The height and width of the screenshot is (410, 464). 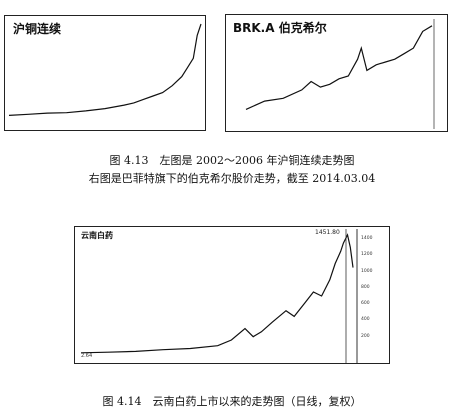 I want to click on y-tick-label: 1400, so click(x=366, y=238).